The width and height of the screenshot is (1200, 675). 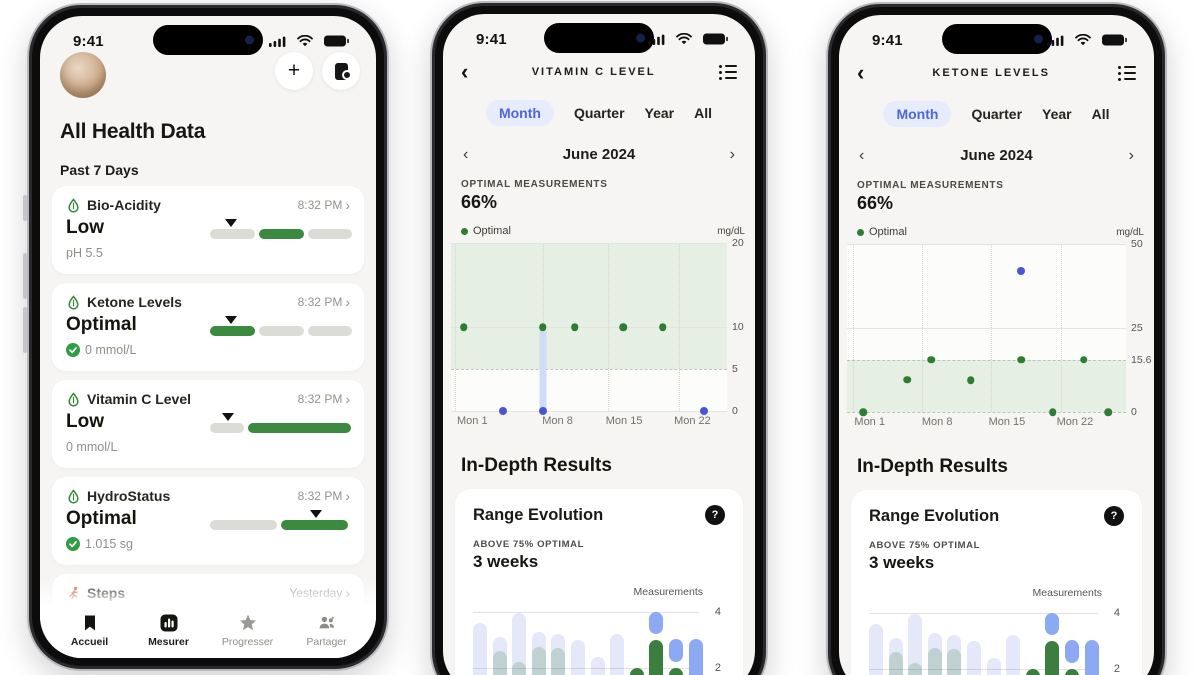 What do you see at coordinates (85, 421) in the screenshot?
I see `metric-value: Low` at bounding box center [85, 421].